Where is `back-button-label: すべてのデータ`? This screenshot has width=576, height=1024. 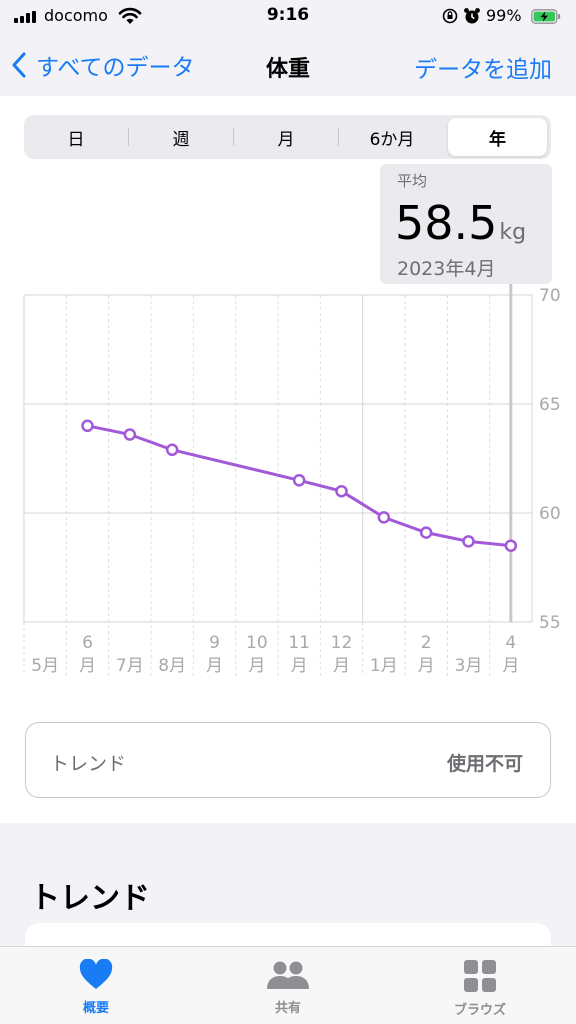 back-button-label: すべてのデータ is located at coordinates (115, 68).